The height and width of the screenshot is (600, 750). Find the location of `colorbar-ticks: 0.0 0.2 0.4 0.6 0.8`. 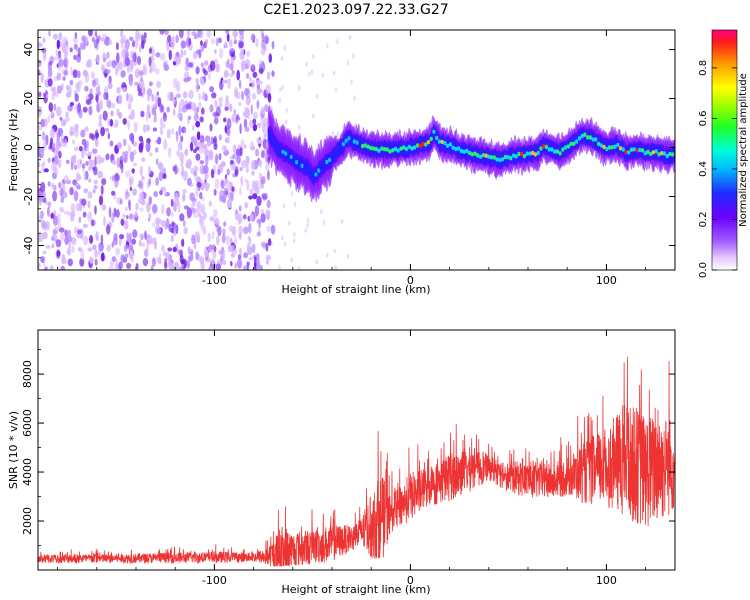

colorbar-ticks: 0.0 0.2 0.4 0.6 0.8 is located at coordinates (717, 169).